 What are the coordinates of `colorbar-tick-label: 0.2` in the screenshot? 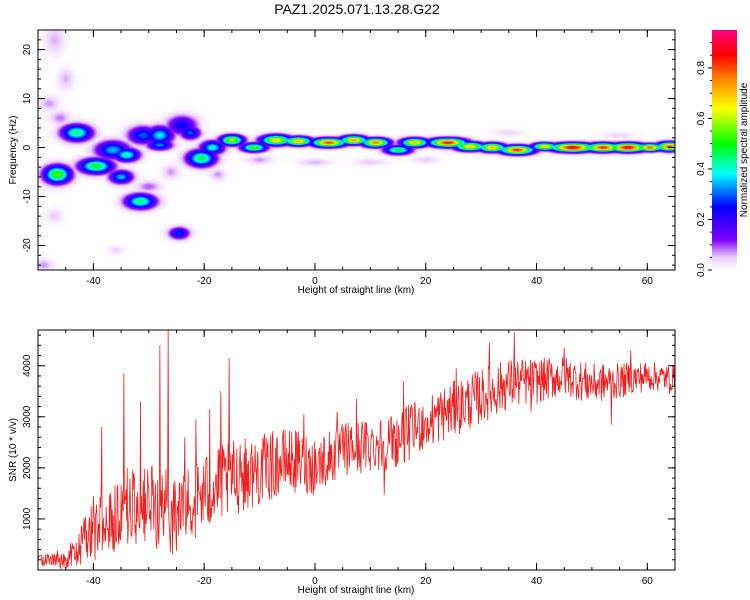 It's located at (701, 219).